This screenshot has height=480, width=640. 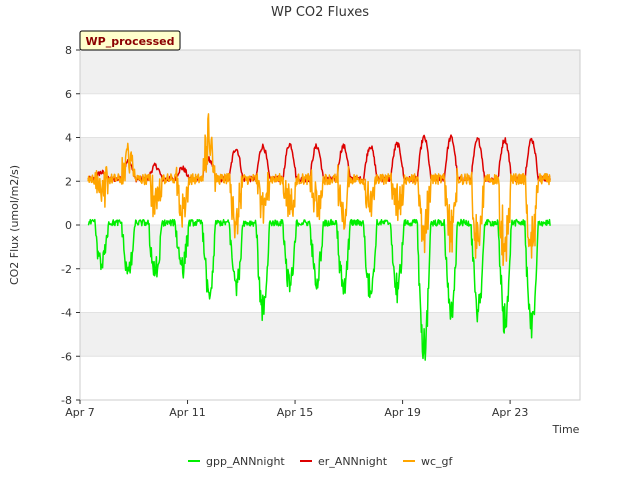 I want to click on y-tick-label: 2, so click(x=68, y=181).